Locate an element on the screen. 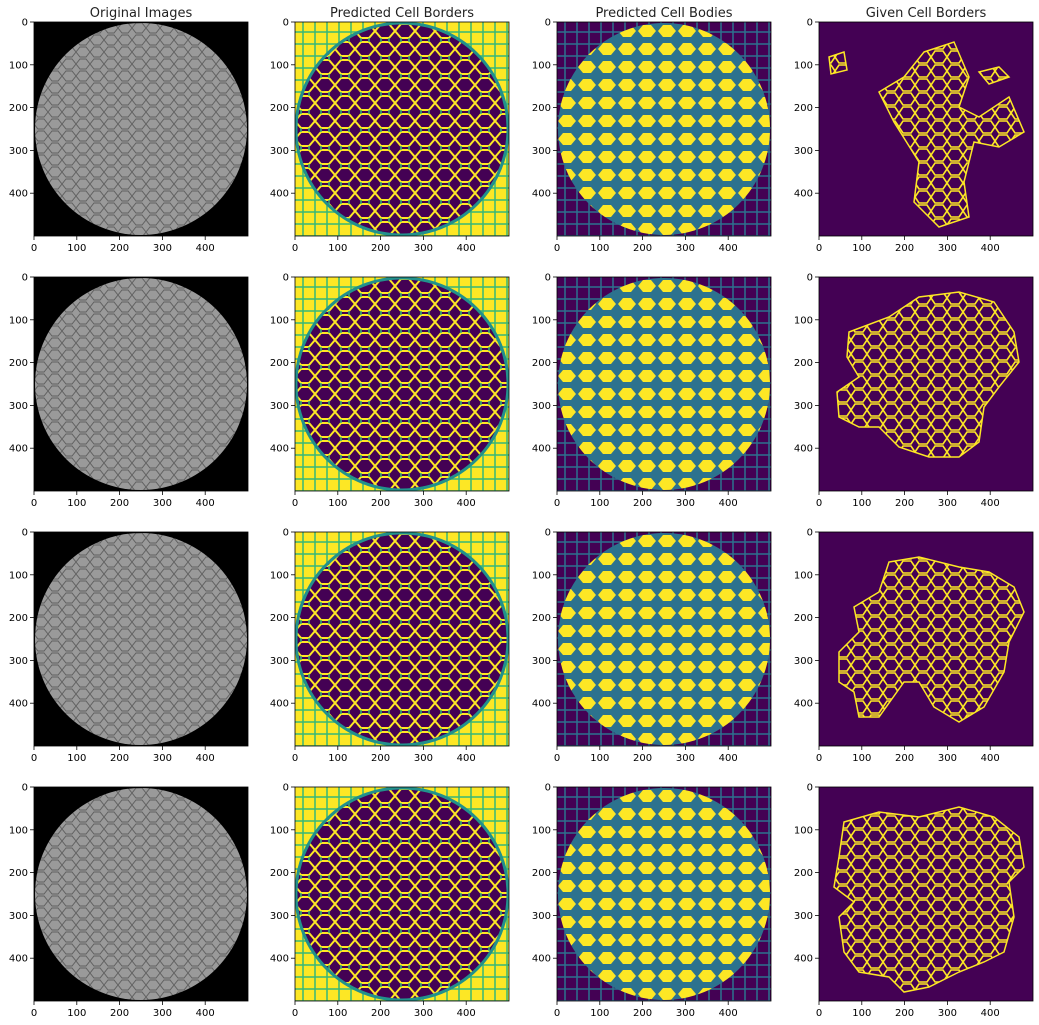  panel-r4-c2: 0 100 200 300 400 0 100 200 300 400 is located at coordinates (390, 901).